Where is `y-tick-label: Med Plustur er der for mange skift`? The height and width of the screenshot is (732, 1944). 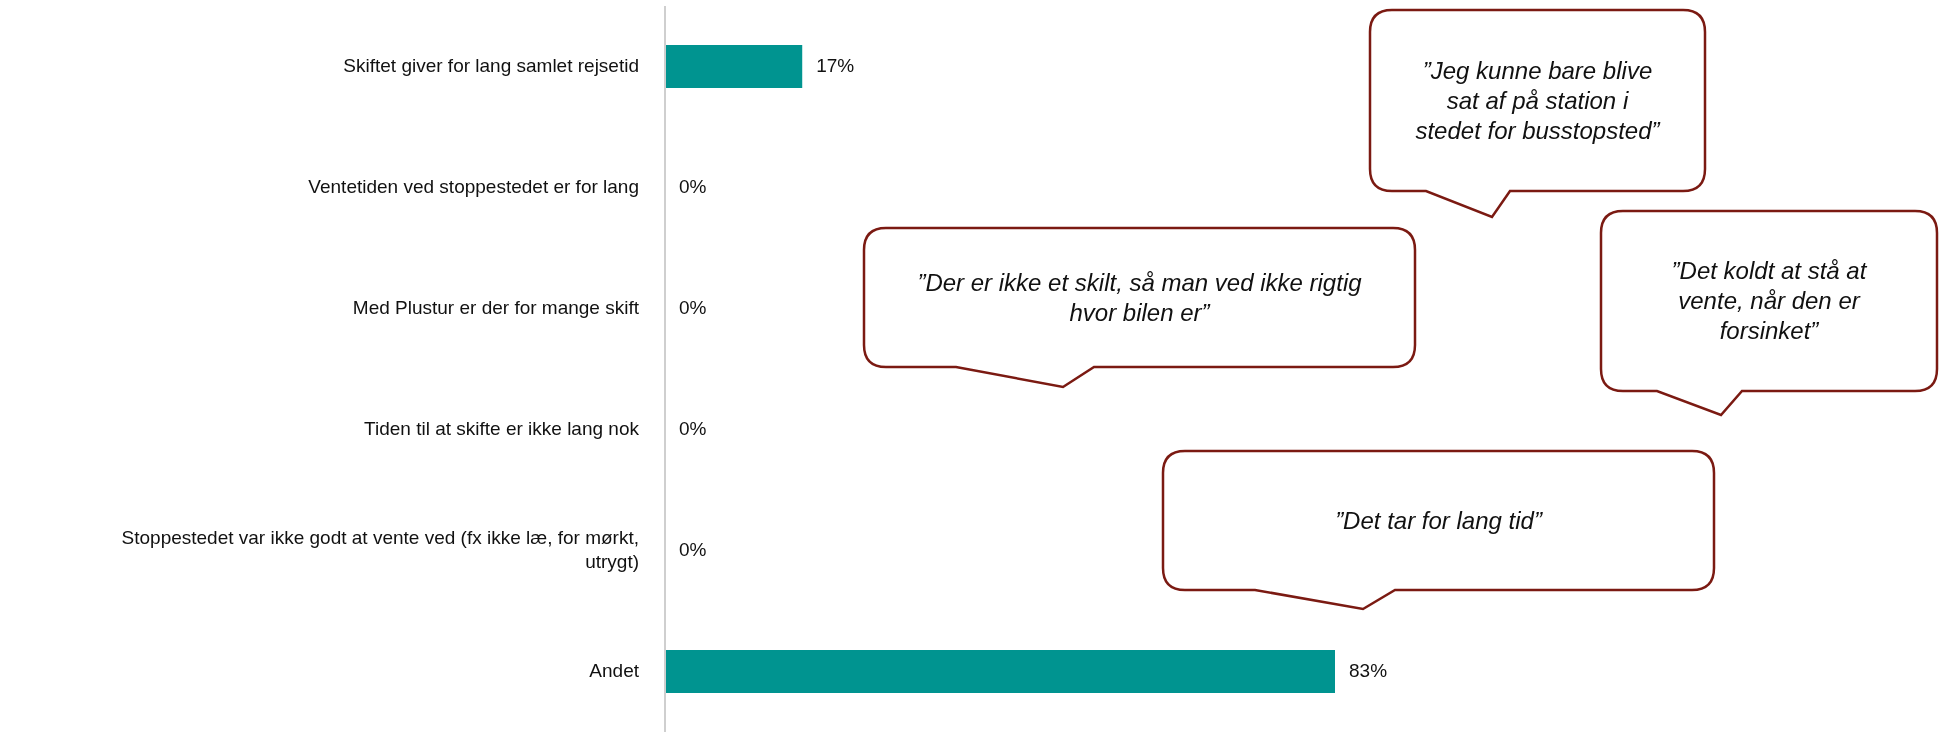
y-tick-label: Med Plustur er der for mange skift is located at coordinates (496, 307).